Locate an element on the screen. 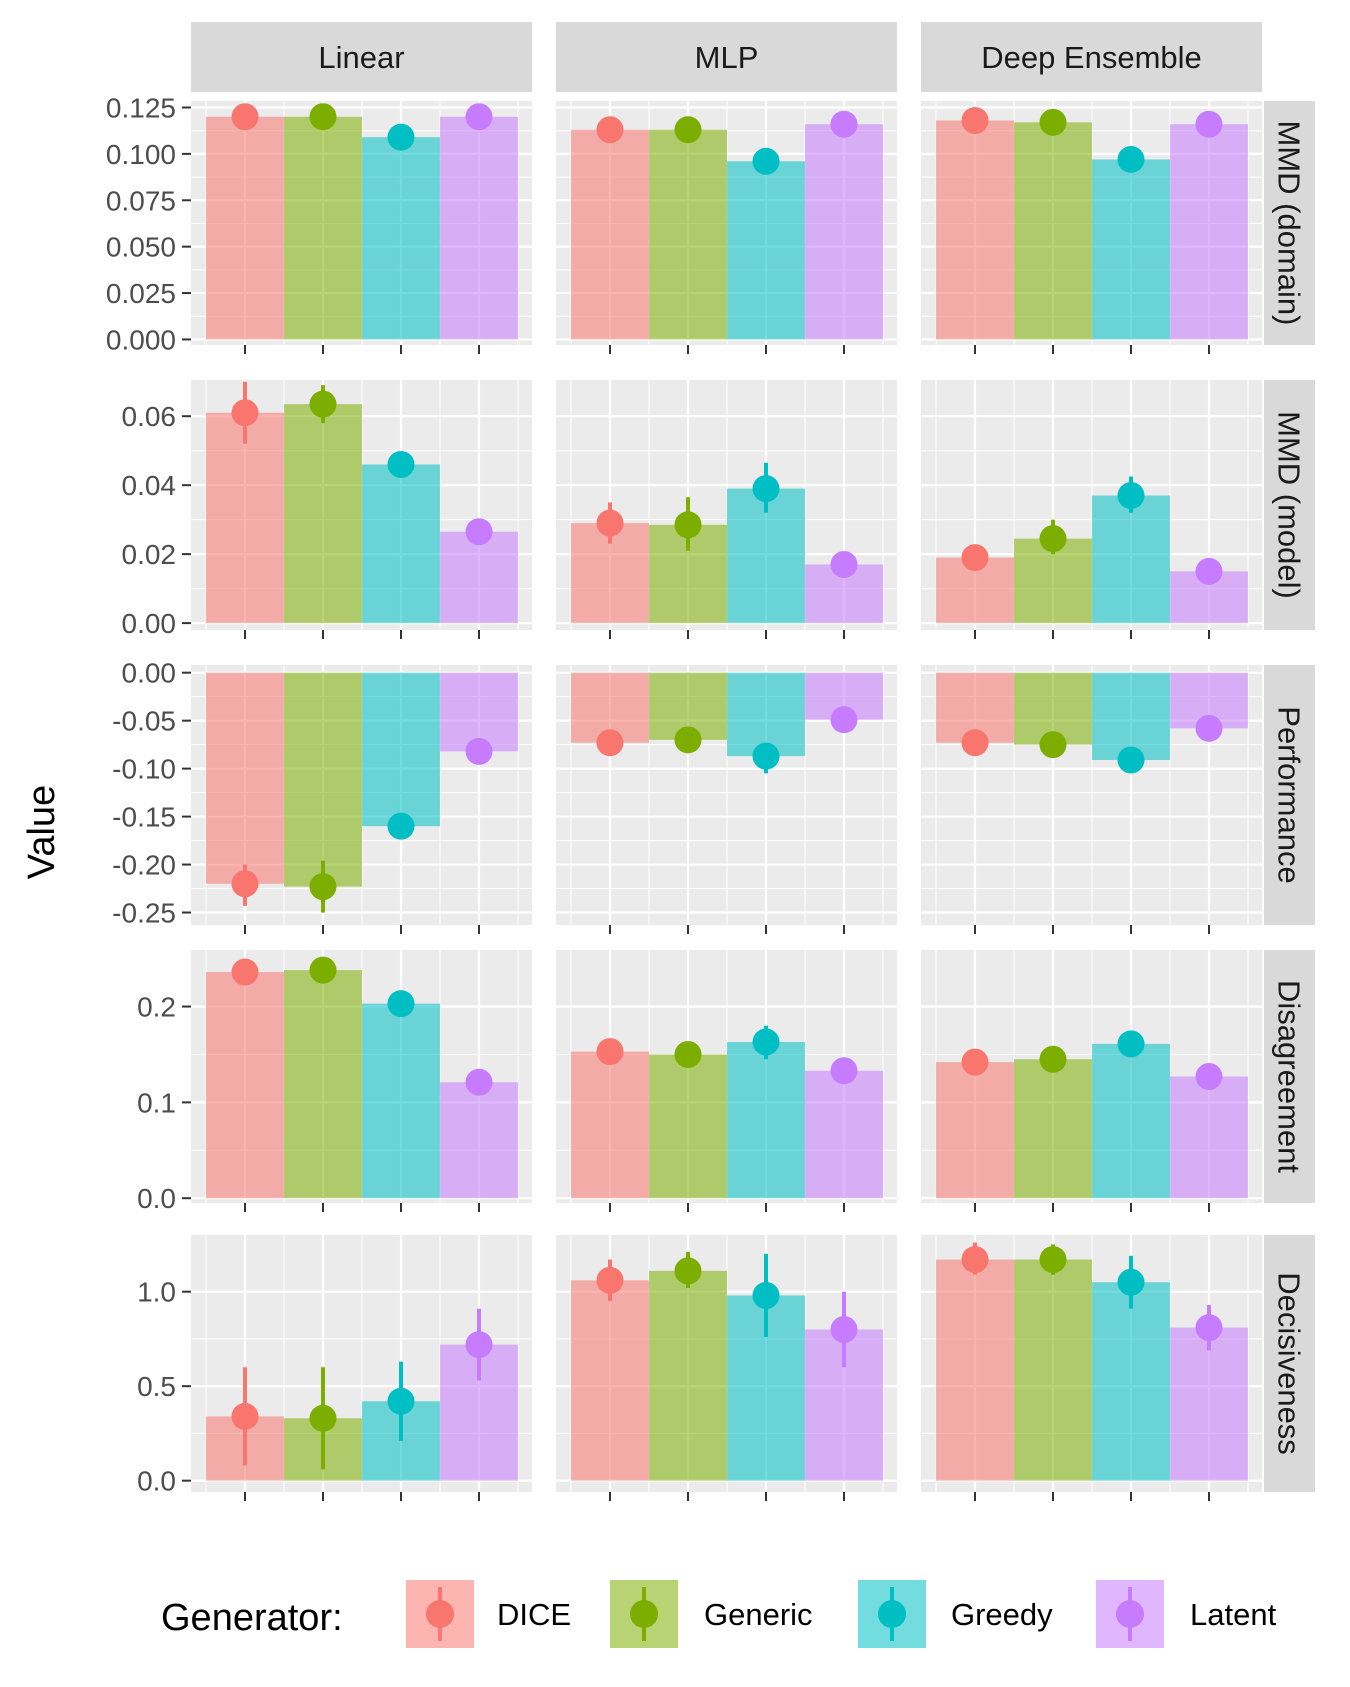 Image resolution: width=1350 pixels, height=1687 pixels. column-strip-label: Linear is located at coordinates (361, 57).